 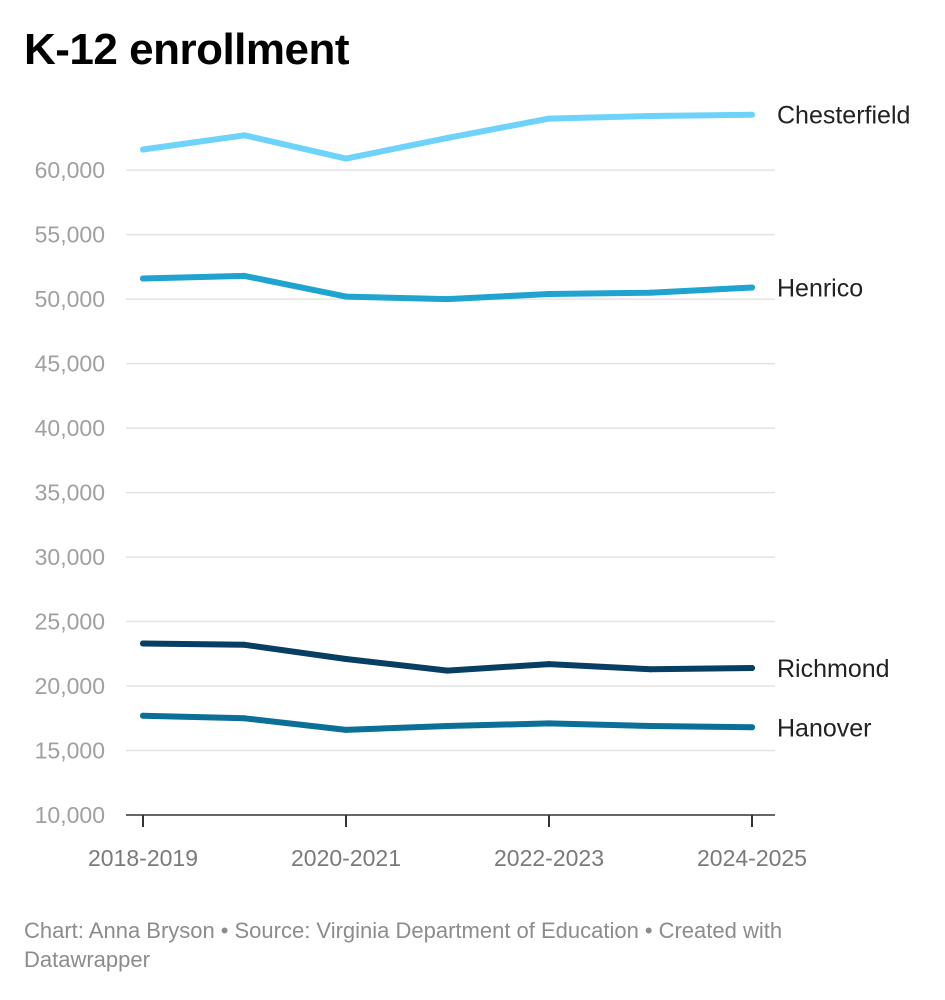 I want to click on series-labels: Chesterfield Henrico Richmond Hanover, so click(x=843, y=422).